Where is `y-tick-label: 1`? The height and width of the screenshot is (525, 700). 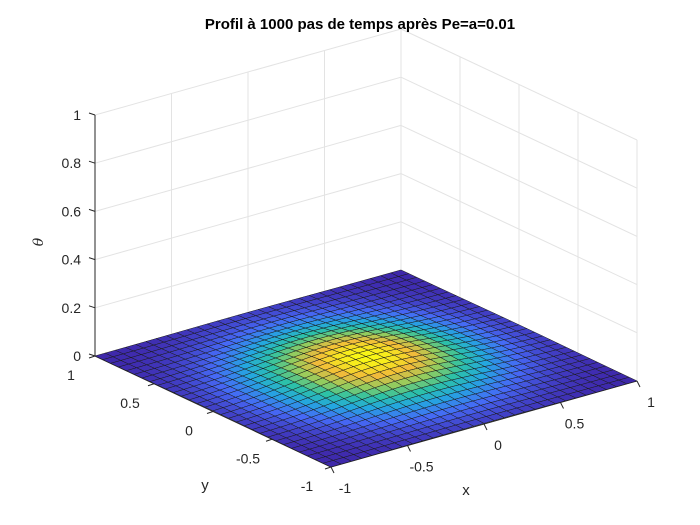
y-tick-label: 1 is located at coordinates (71, 375).